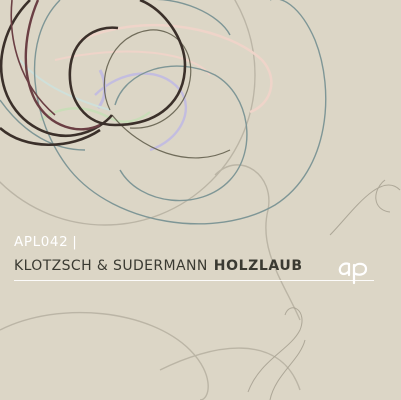  I want to click on label-logo, so click(353, 273).